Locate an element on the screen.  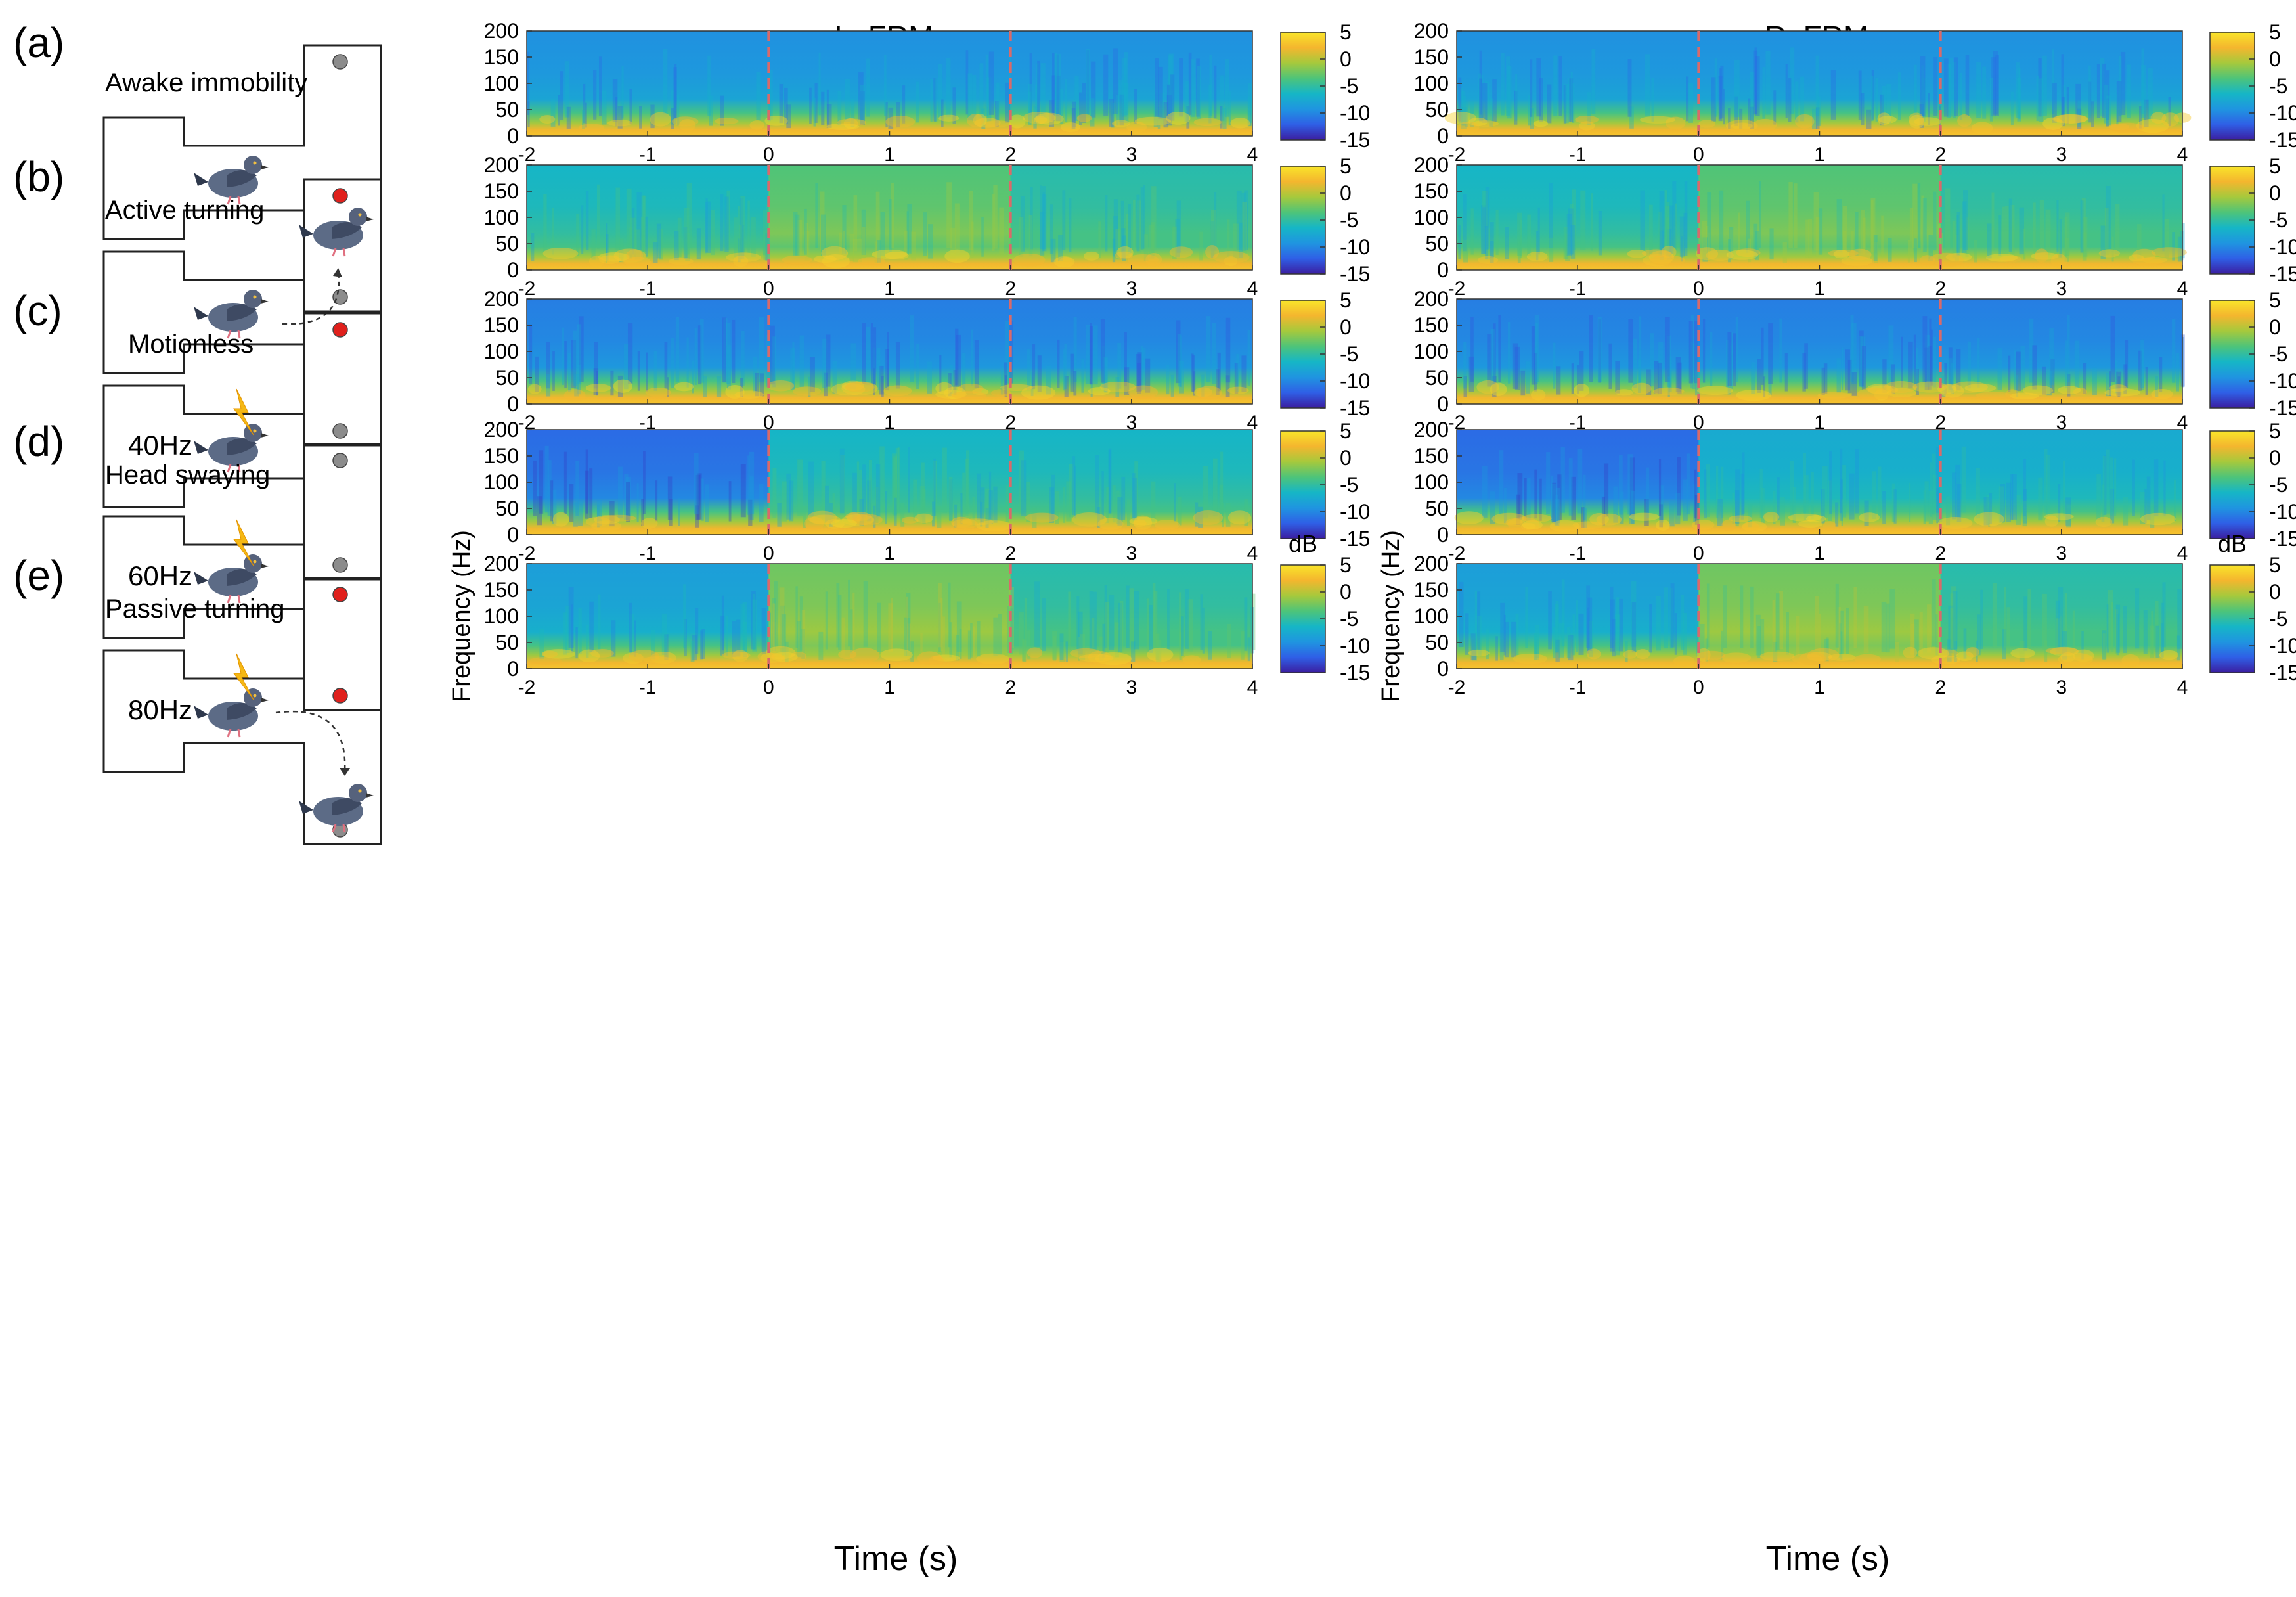
pigeon-legs is located at coordinates (234, 335).